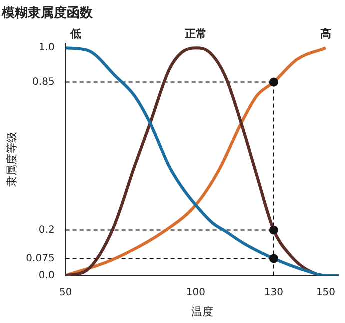 The width and height of the screenshot is (345, 323). Describe the element at coordinates (202, 311) in the screenshot. I see `x-axis-title: 温度` at that location.